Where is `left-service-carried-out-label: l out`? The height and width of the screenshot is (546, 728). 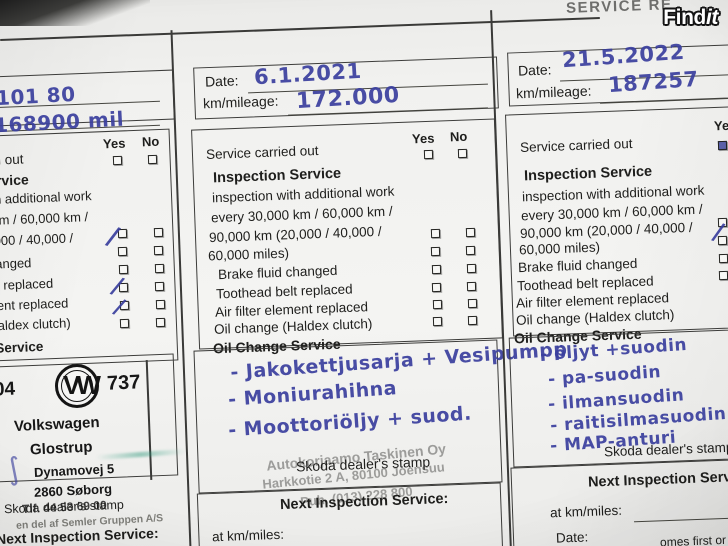 left-service-carried-out-label: l out is located at coordinates (12, 159).